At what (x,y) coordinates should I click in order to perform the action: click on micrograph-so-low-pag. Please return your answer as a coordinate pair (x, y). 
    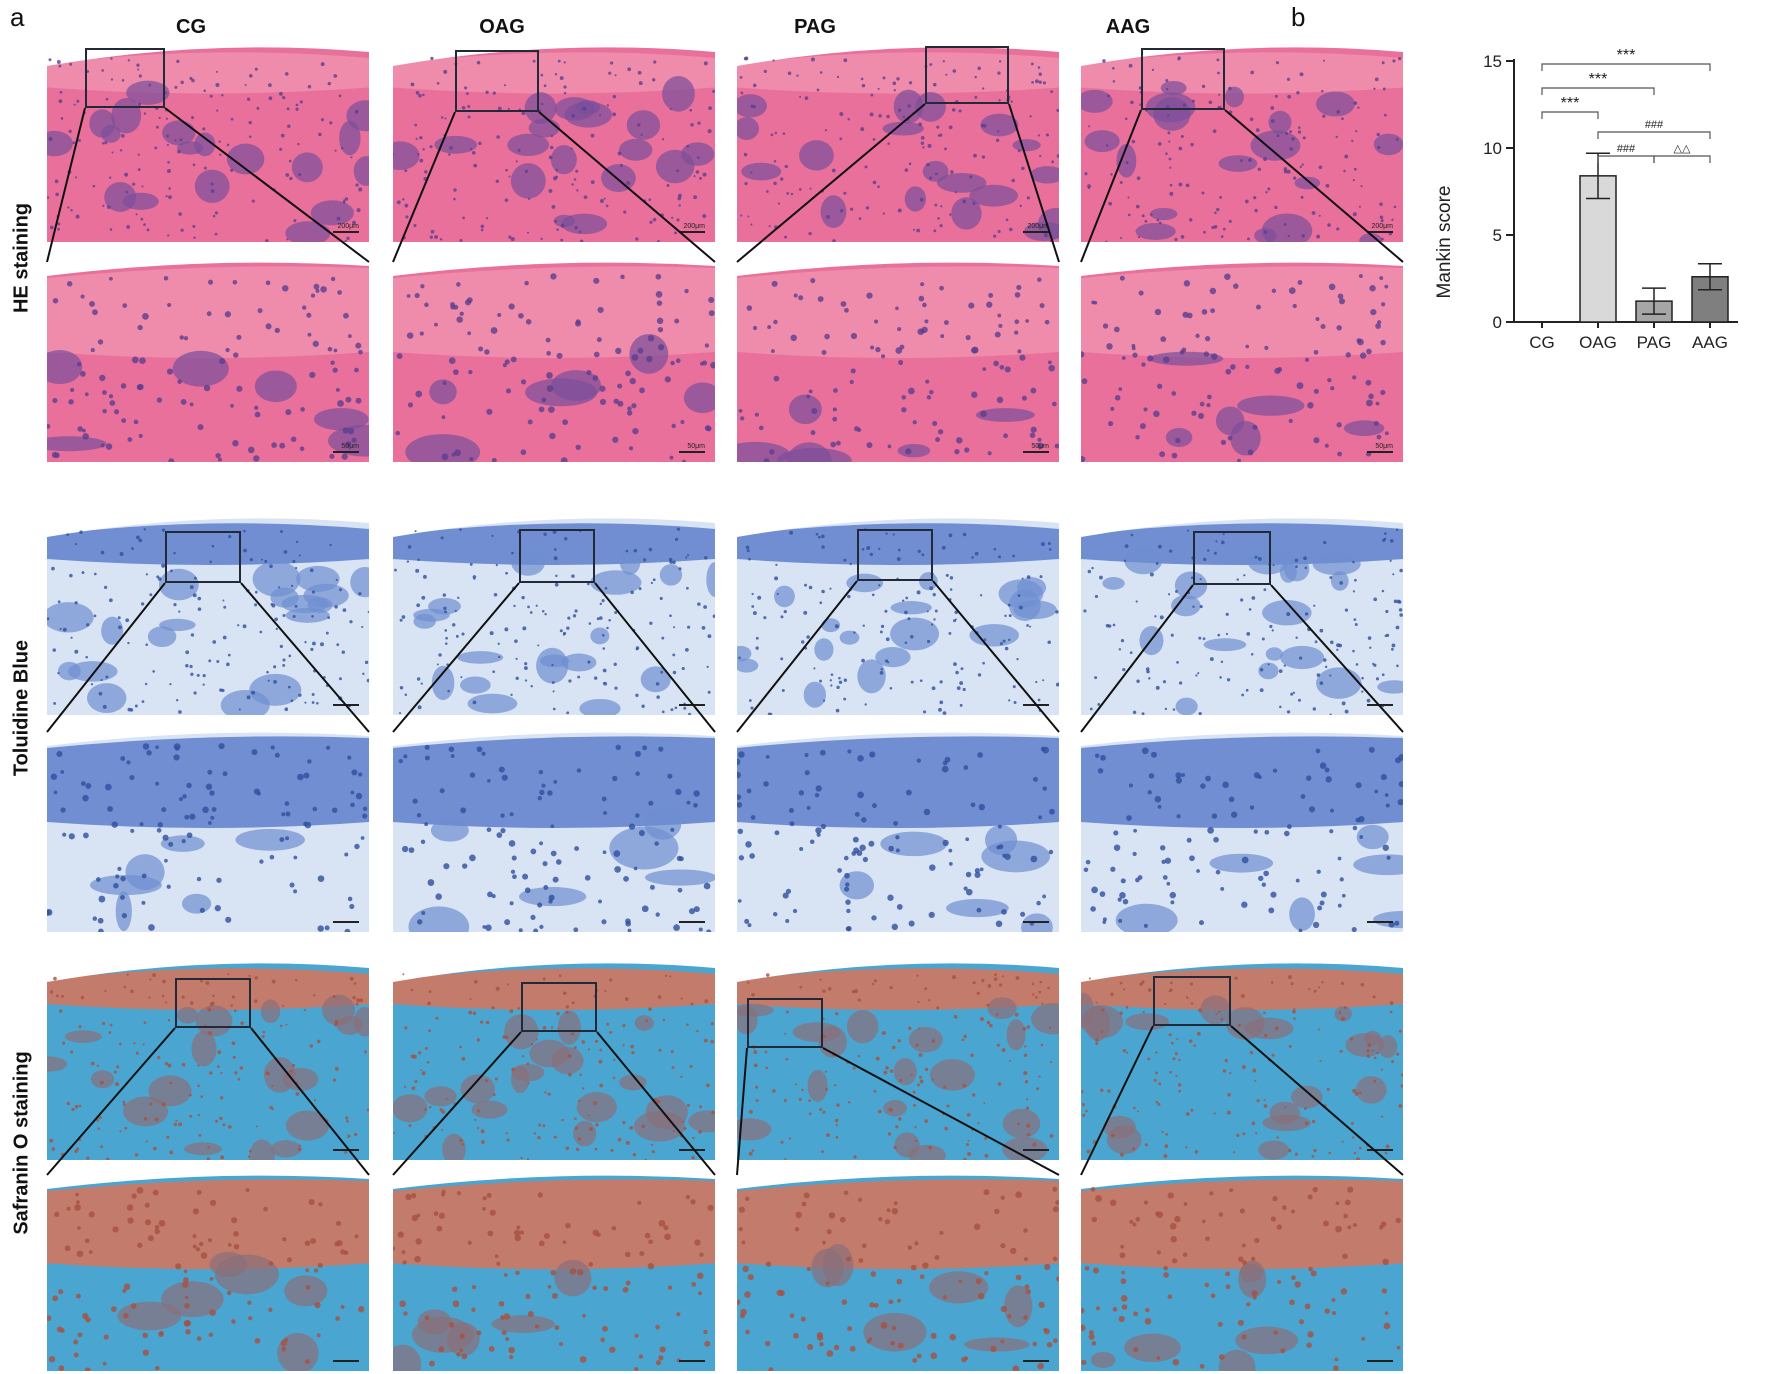
    Looking at the image, I should click on (898, 1060).